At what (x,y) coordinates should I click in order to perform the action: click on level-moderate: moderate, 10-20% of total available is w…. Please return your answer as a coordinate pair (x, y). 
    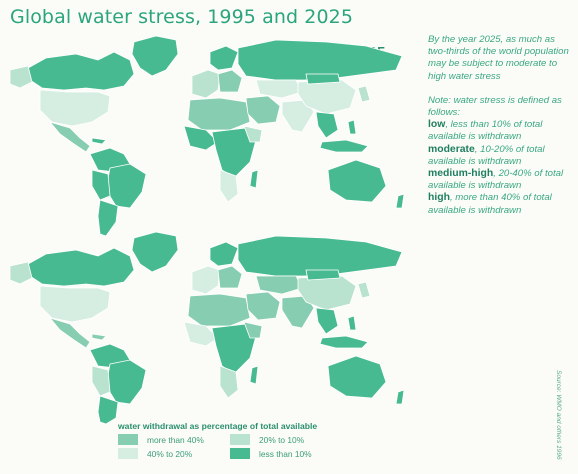
    Looking at the image, I should click on (486, 155).